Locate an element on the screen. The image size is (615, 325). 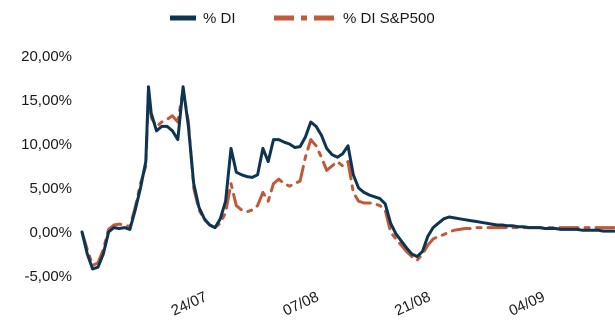
legend: % DI % DI S&P500 is located at coordinates (302, 18).